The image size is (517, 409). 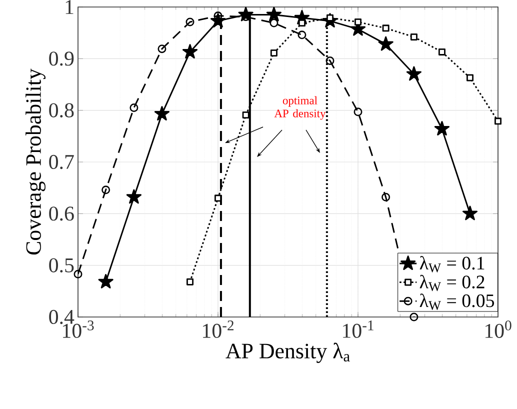 What do you see at coordinates (70, 7) in the screenshot?
I see `y-tick-label: 1` at bounding box center [70, 7].